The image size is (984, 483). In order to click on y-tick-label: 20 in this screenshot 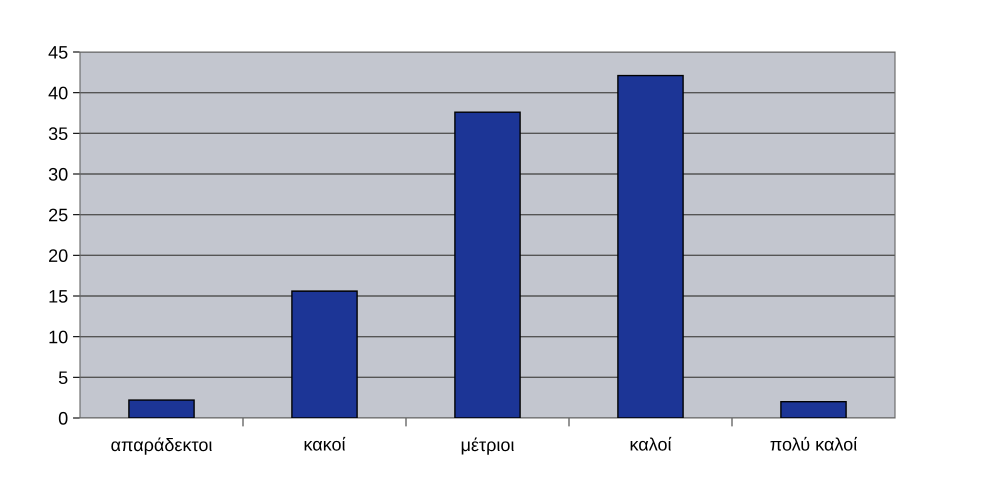, I will do `click(58, 255)`.